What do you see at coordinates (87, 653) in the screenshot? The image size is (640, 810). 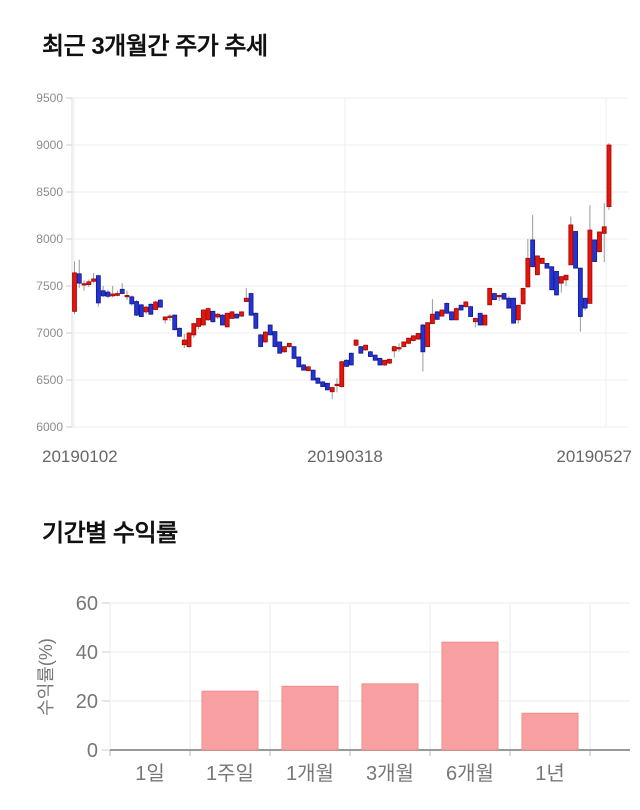 I see `returns-ytick-label: 40` at bounding box center [87, 653].